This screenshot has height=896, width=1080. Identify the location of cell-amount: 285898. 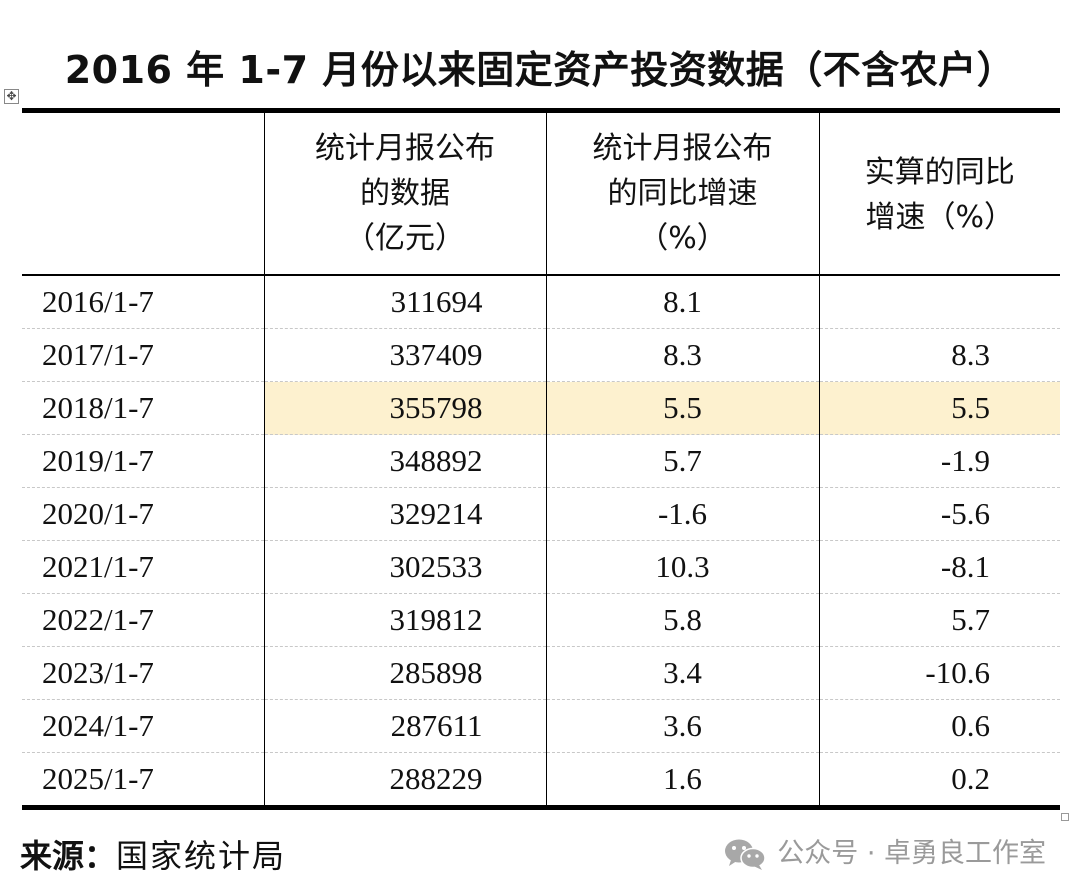
(405, 673).